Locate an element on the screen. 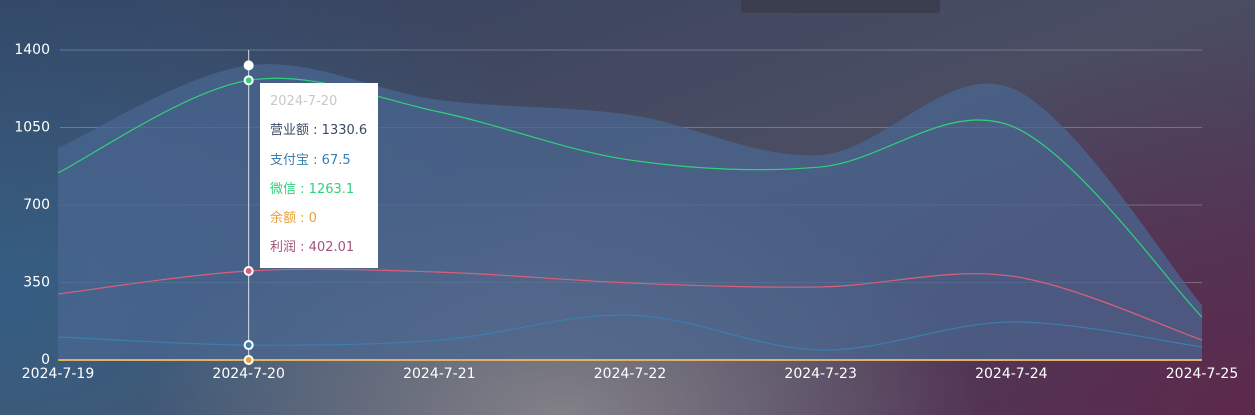 This screenshot has height=415, width=1255. y-tick-label: 1400 is located at coordinates (32, 50).